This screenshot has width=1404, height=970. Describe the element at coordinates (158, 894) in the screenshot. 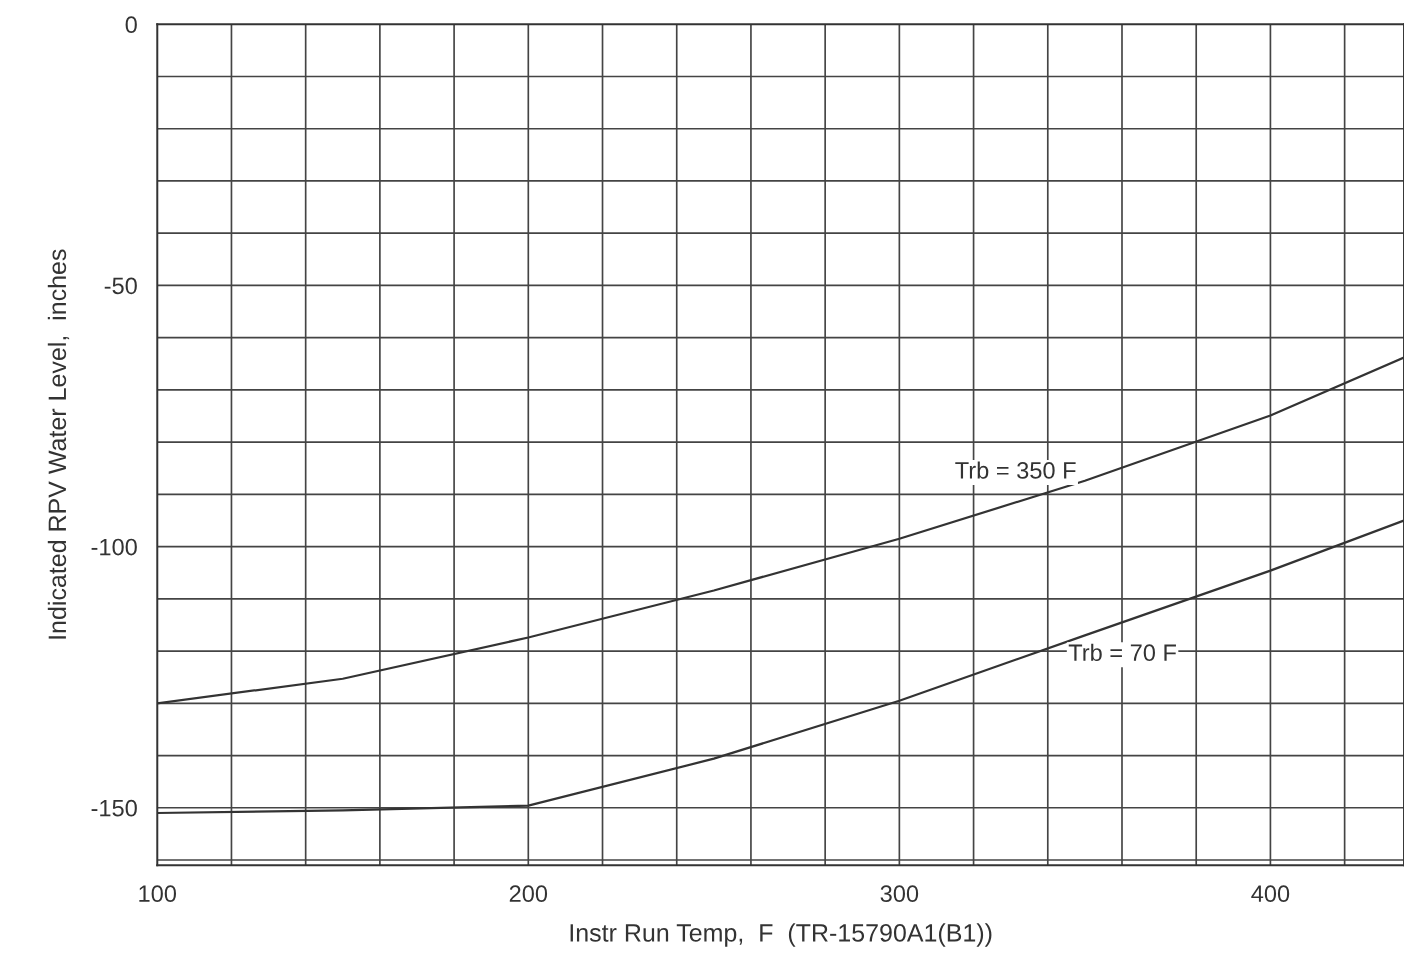

I see `x-tick-label: 100` at that location.